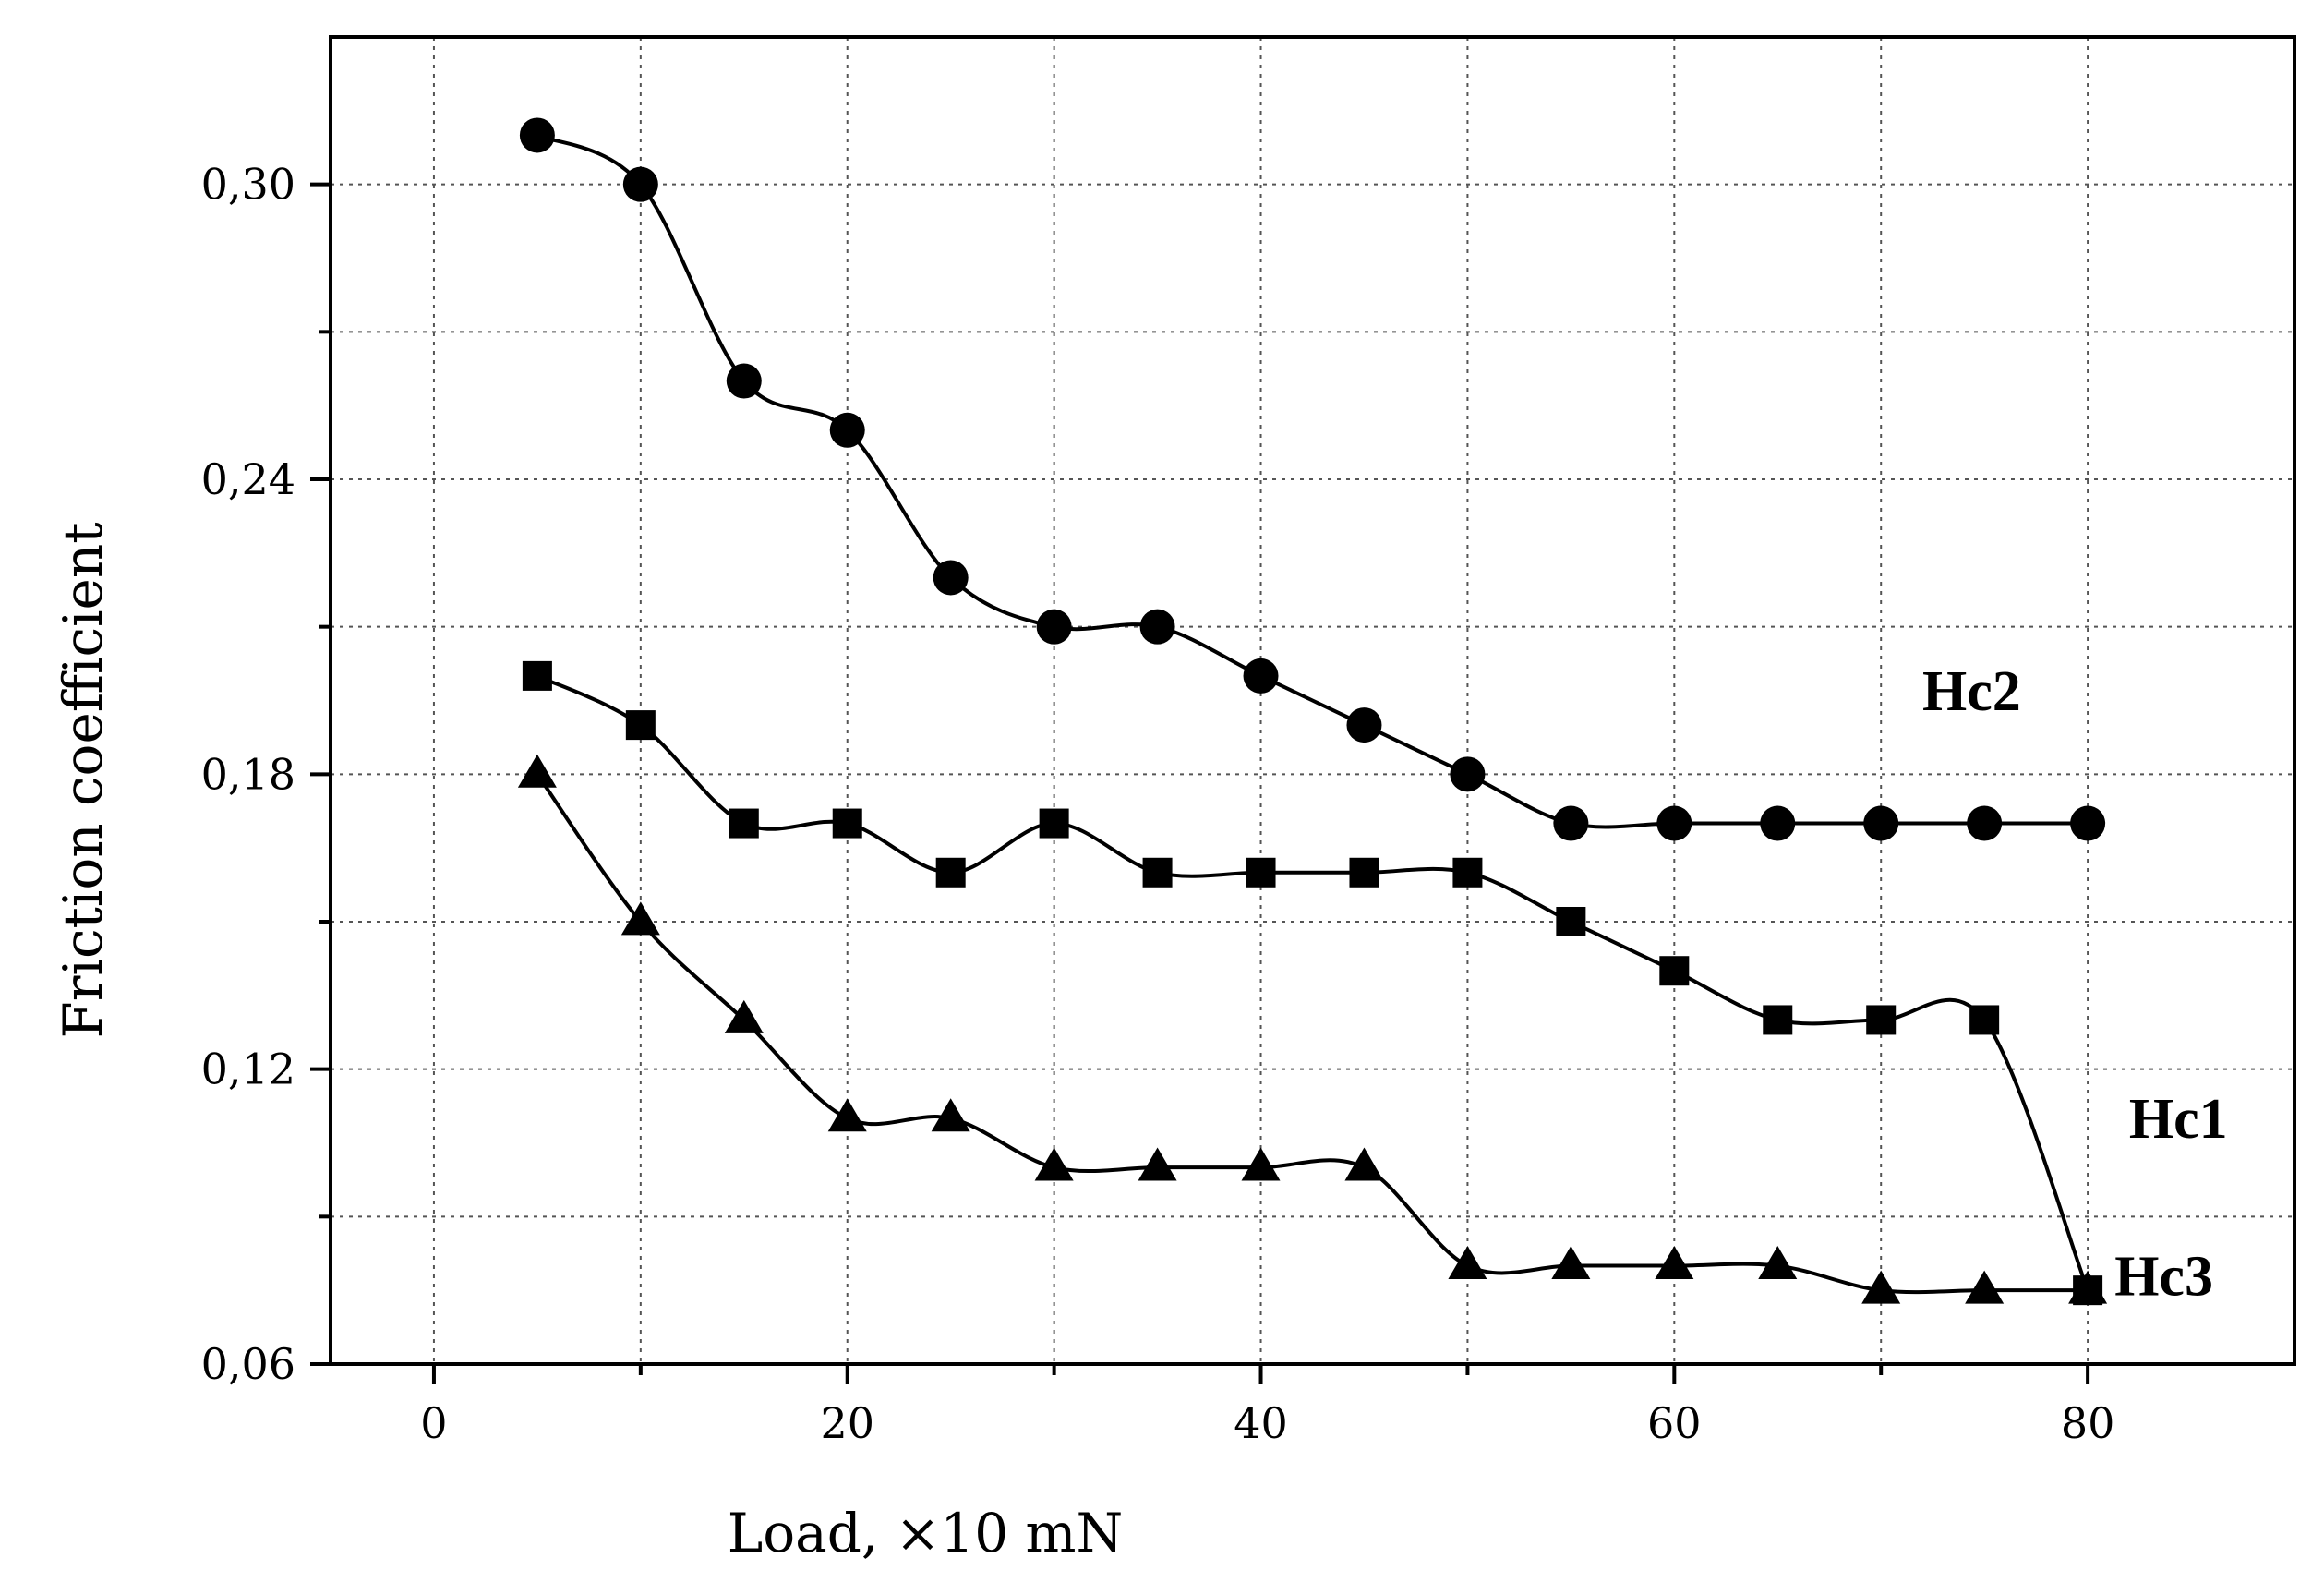 This screenshot has height=1594, width=2324. Describe the element at coordinates (248, 1364) in the screenshot. I see `y-tick-label: 0,06` at that location.